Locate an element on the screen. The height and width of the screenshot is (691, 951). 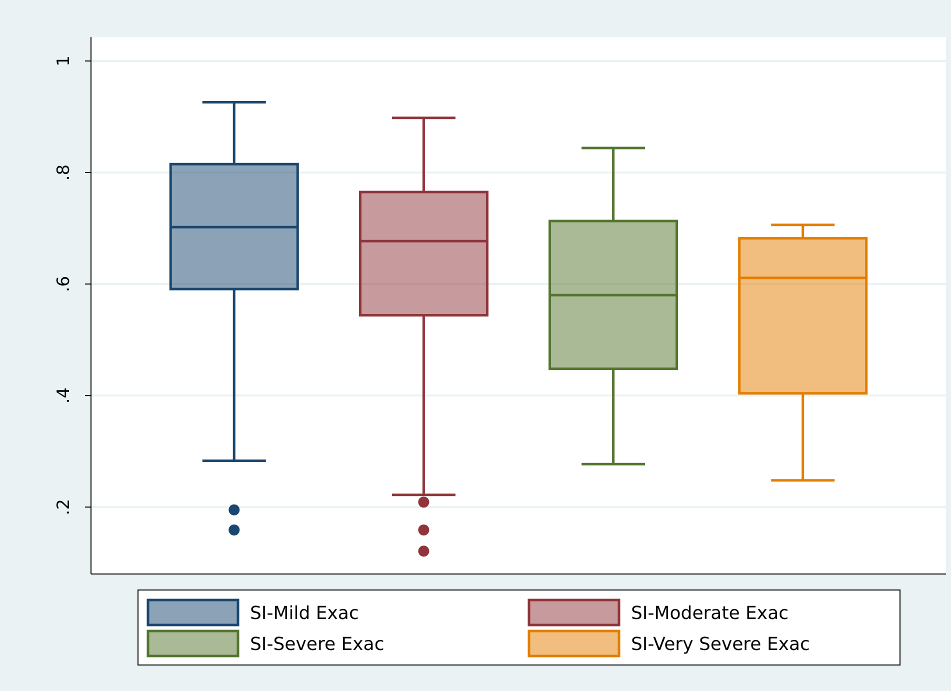
y-tick-label: .2 is located at coordinates (64, 507).